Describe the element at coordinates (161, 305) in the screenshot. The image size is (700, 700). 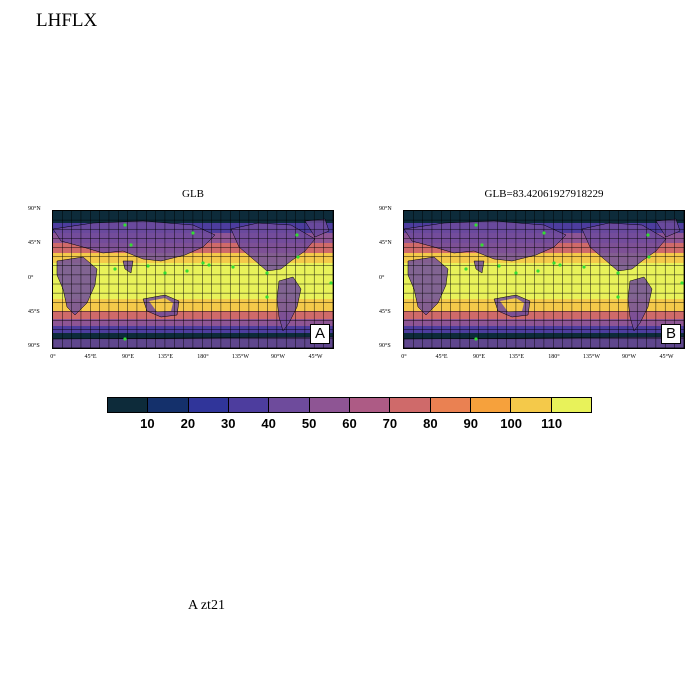
I see `landmass-dry` at that location.